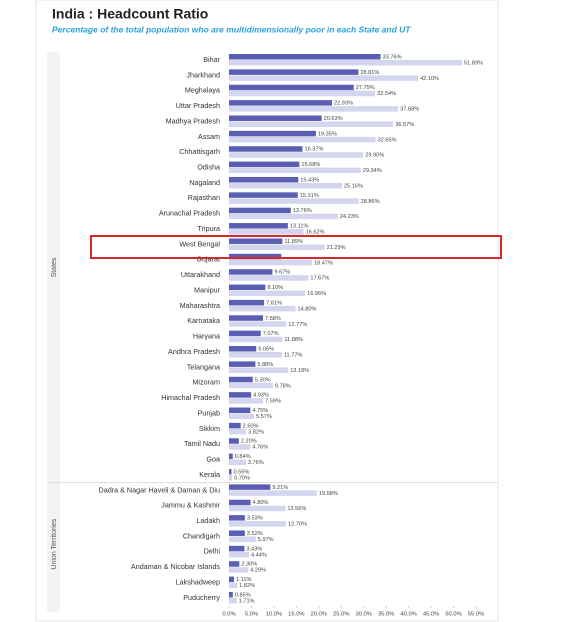  What do you see at coordinates (247, 586) in the screenshot?
I see `value-label: 1.82%` at bounding box center [247, 586].